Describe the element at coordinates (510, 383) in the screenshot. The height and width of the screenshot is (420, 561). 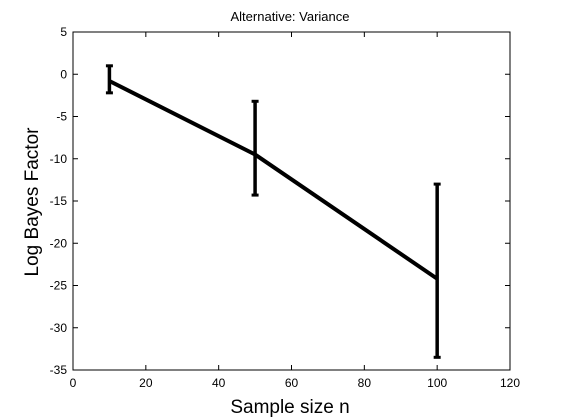
I see `x-tick-label: 120` at that location.